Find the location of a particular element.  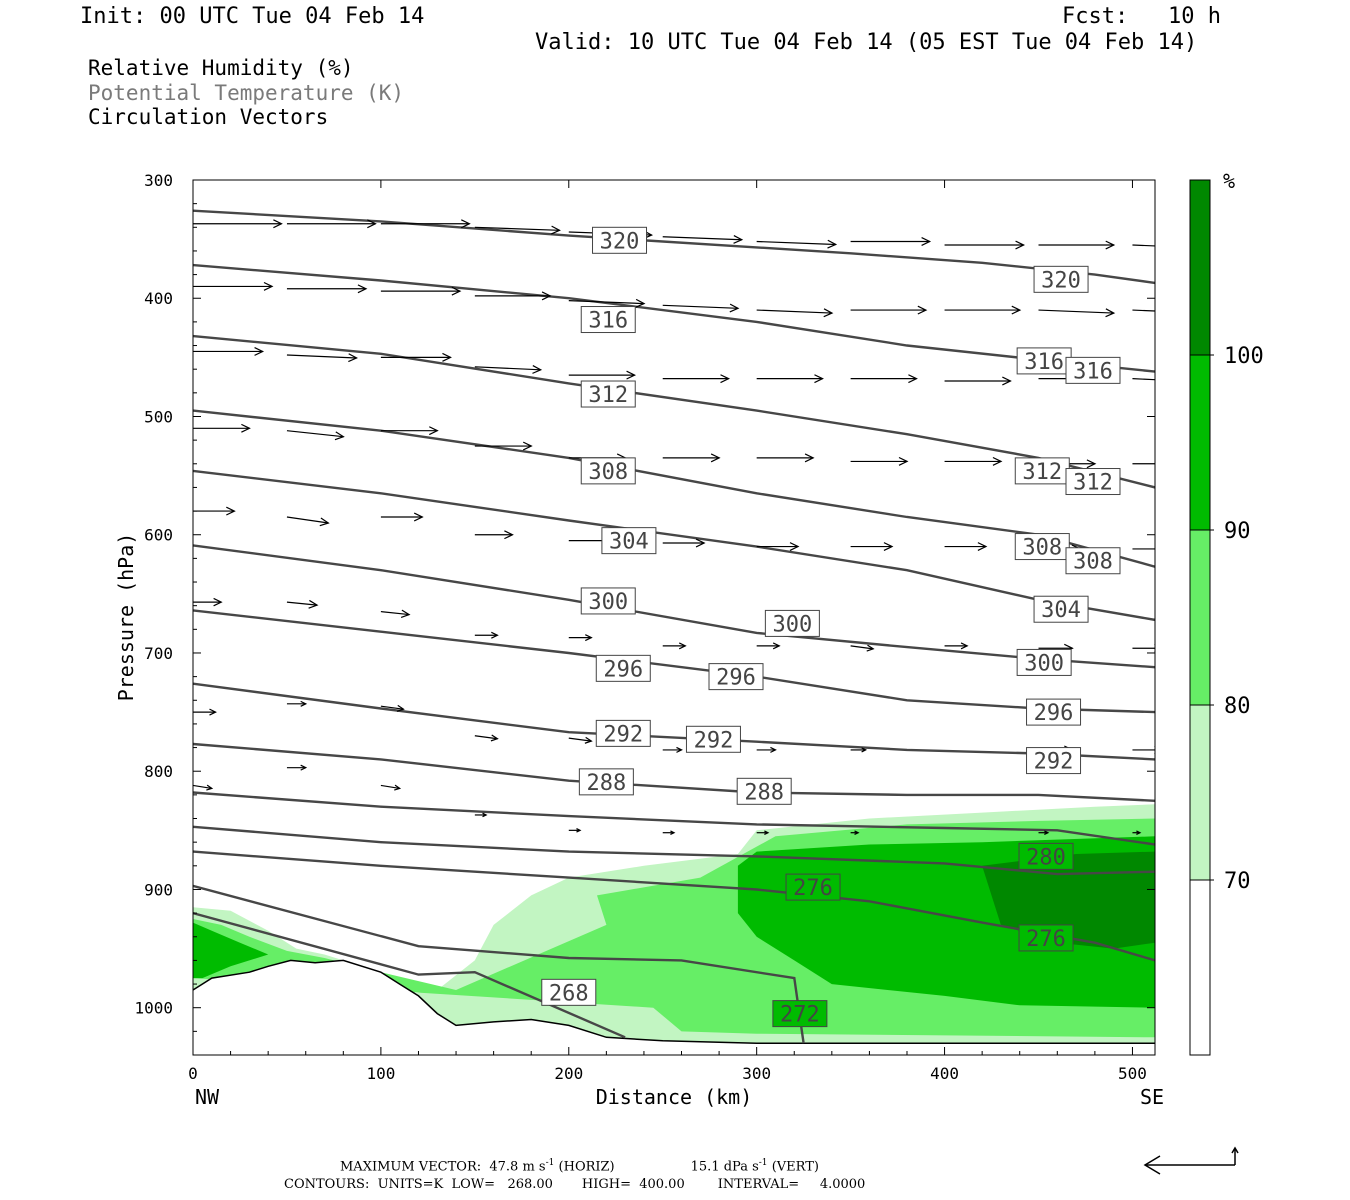

x-tick-label-500: 500 is located at coordinates (1132, 1073).